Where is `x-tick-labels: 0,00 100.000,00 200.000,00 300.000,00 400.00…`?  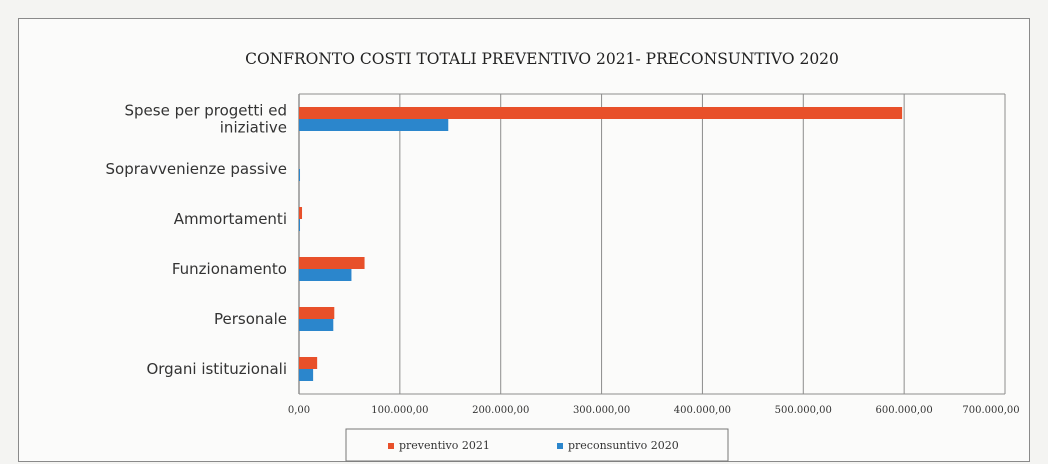
x-tick-labels: 0,00 100.000,00 200.000,00 300.000,00 400.00… is located at coordinates (654, 410).